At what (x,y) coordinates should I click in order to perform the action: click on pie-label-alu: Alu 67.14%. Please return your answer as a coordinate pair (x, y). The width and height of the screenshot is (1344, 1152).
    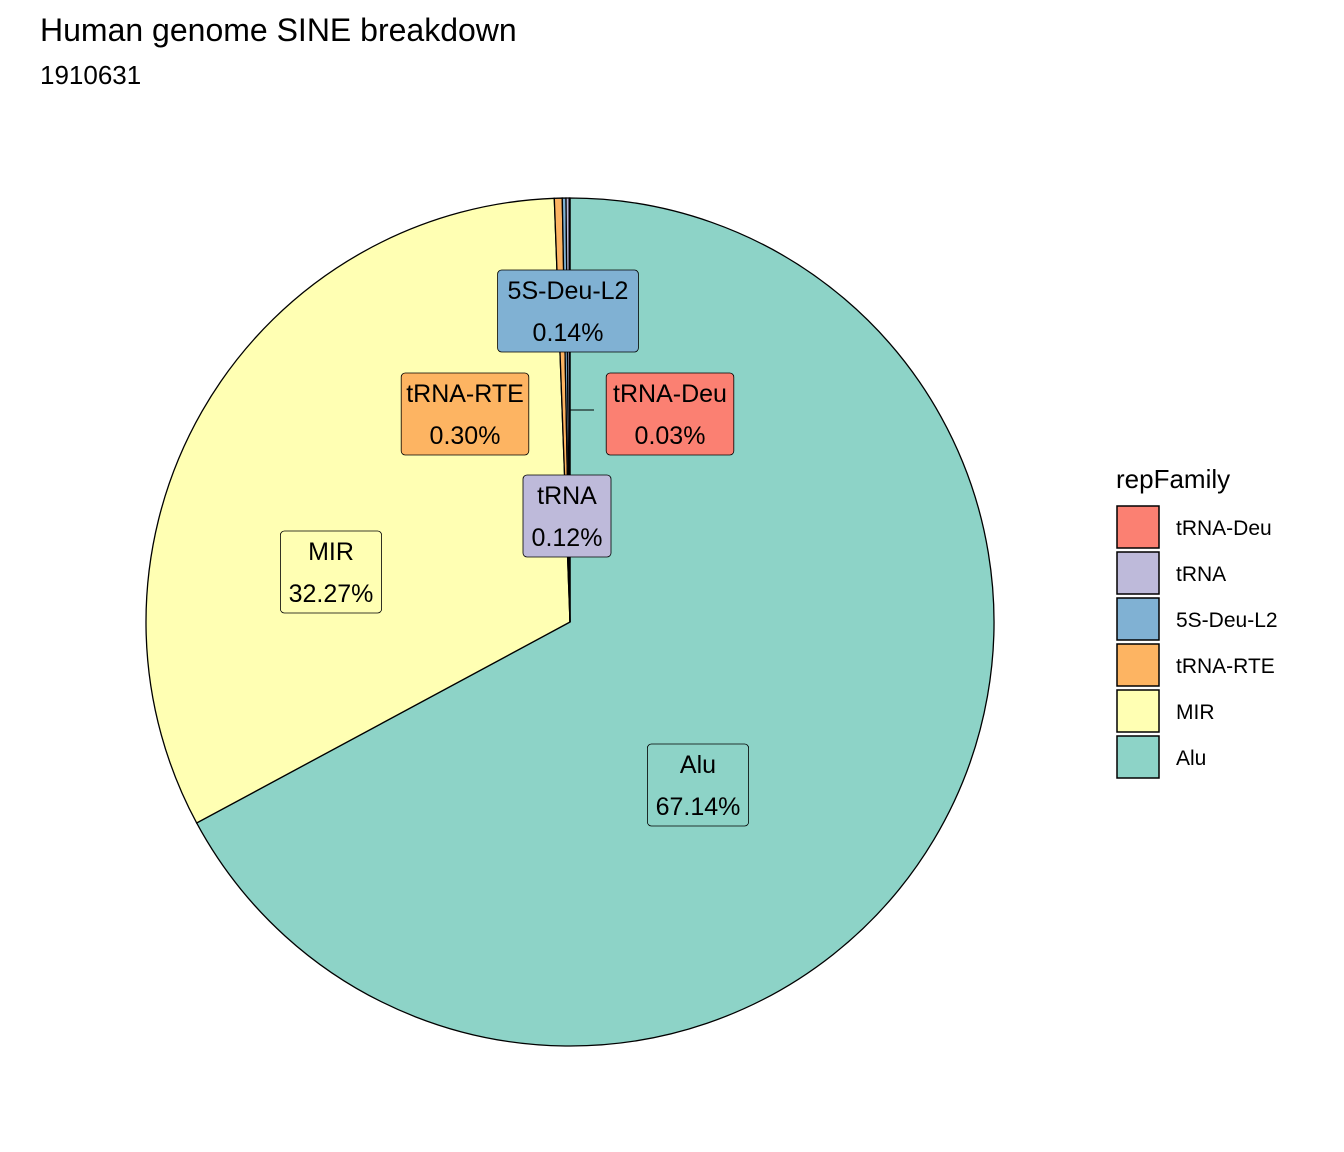
    Looking at the image, I should click on (698, 785).